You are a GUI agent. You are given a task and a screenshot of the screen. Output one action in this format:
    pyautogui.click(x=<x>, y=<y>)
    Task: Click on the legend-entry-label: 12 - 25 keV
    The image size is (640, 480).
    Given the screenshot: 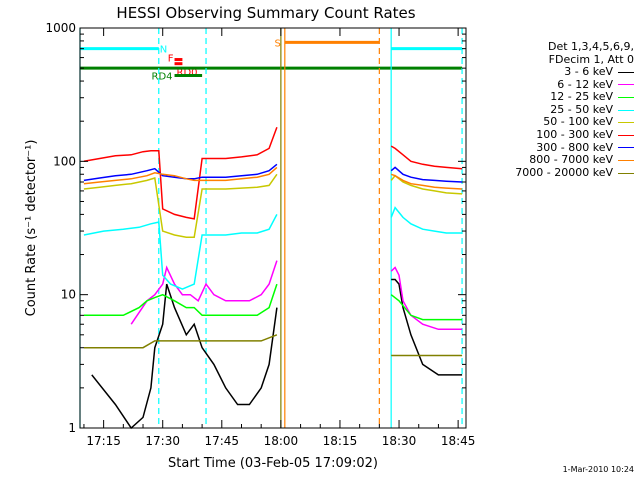 What is the action you would take?
    pyautogui.click(x=581, y=97)
    